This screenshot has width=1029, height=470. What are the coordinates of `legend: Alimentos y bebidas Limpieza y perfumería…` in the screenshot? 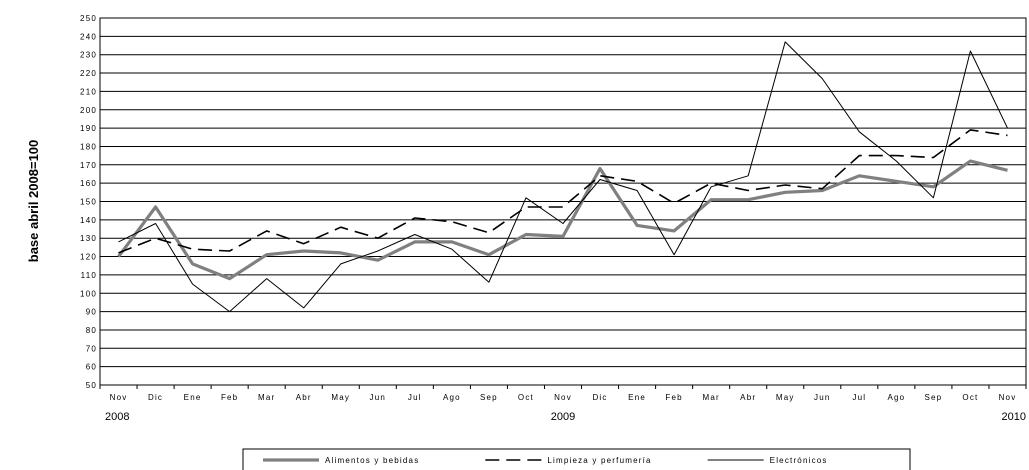 It's located at (576, 459).